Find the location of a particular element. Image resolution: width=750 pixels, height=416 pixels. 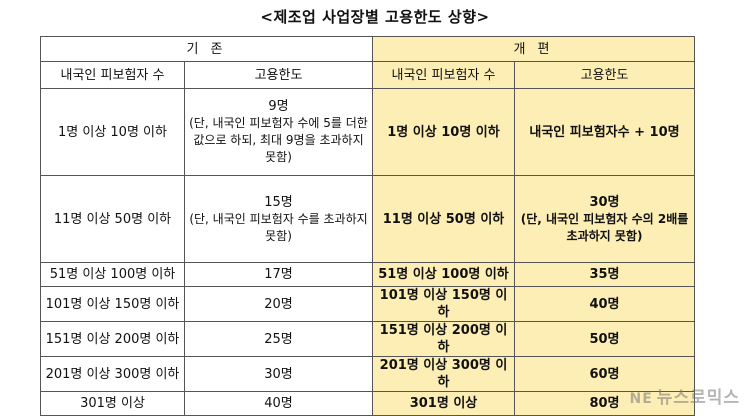

col-header-old-quota: 고용한도 is located at coordinates (278, 75).